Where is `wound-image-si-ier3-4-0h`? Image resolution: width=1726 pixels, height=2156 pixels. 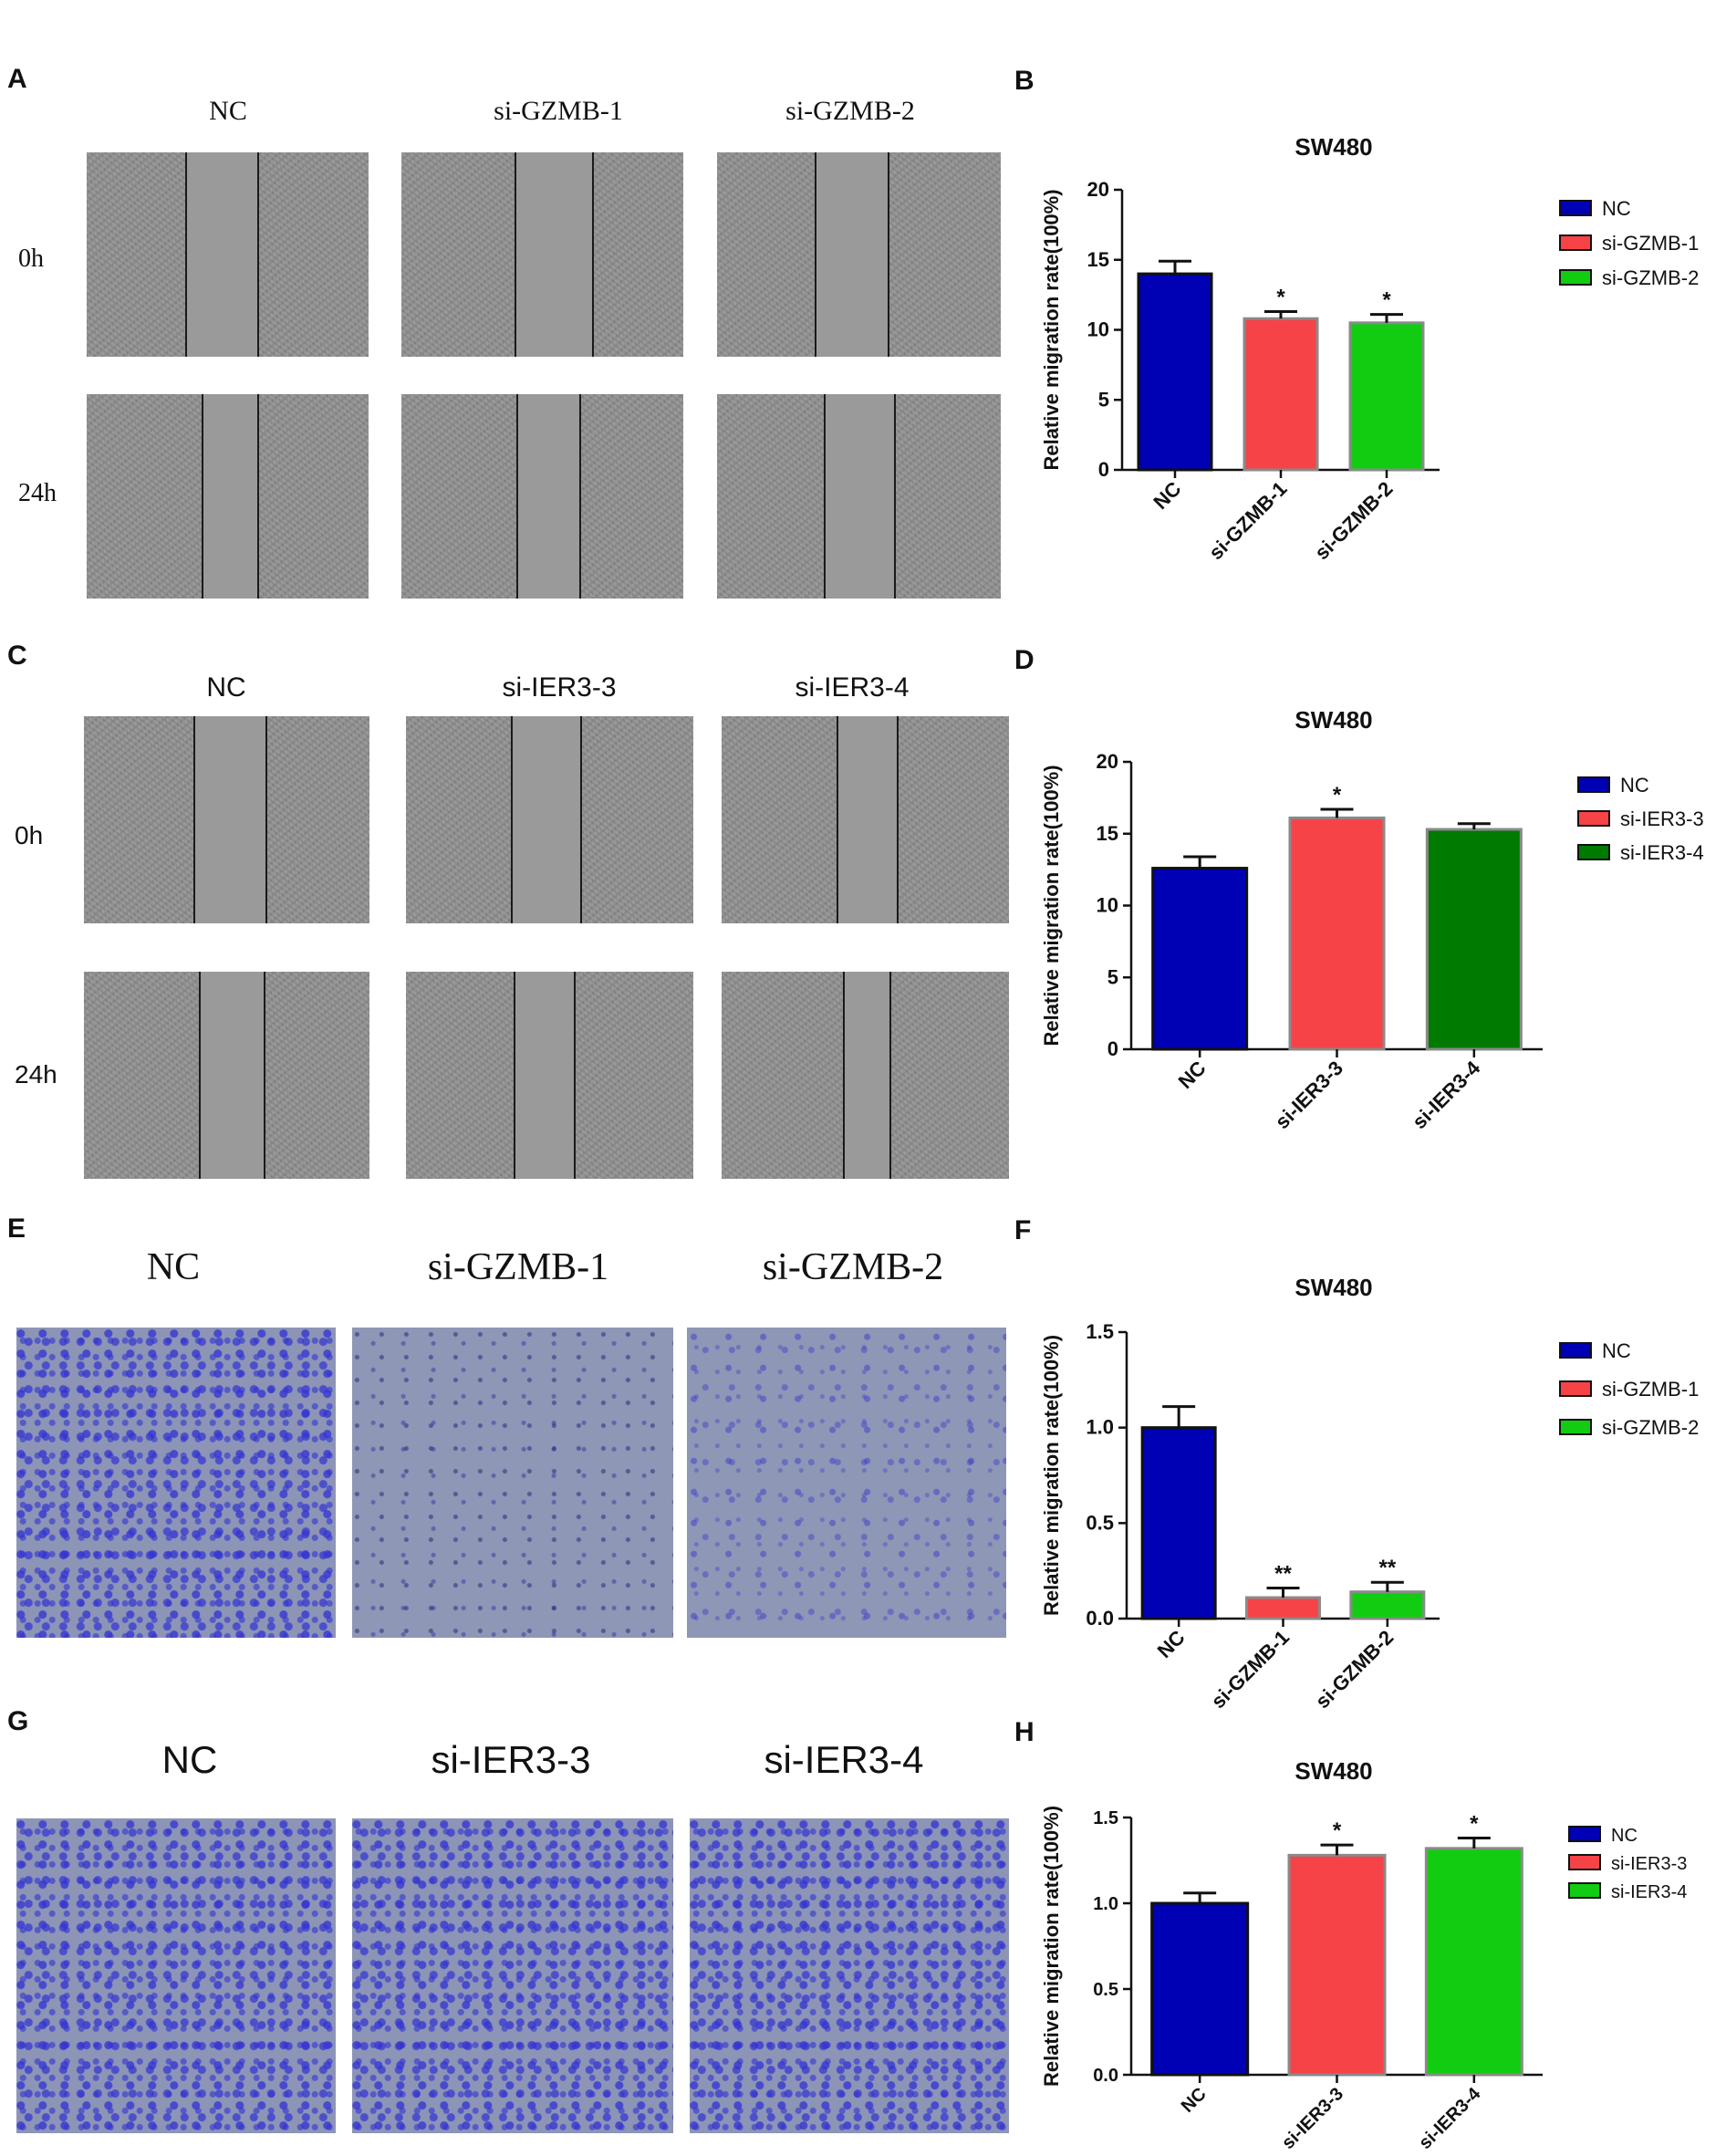
wound-image-si-ier3-4-0h is located at coordinates (865, 820).